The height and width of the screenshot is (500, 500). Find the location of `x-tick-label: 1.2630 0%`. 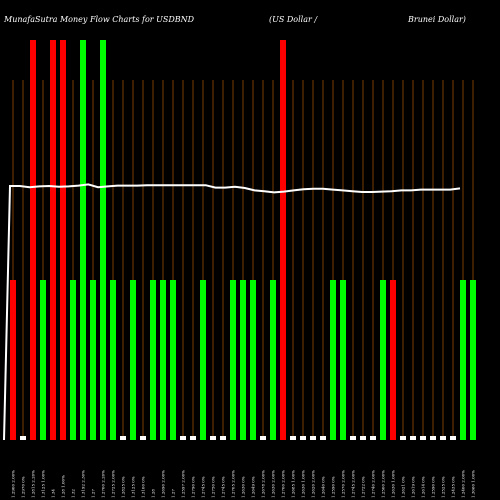

x-tick-label: 1.2630 0% is located at coordinates (243, 487).